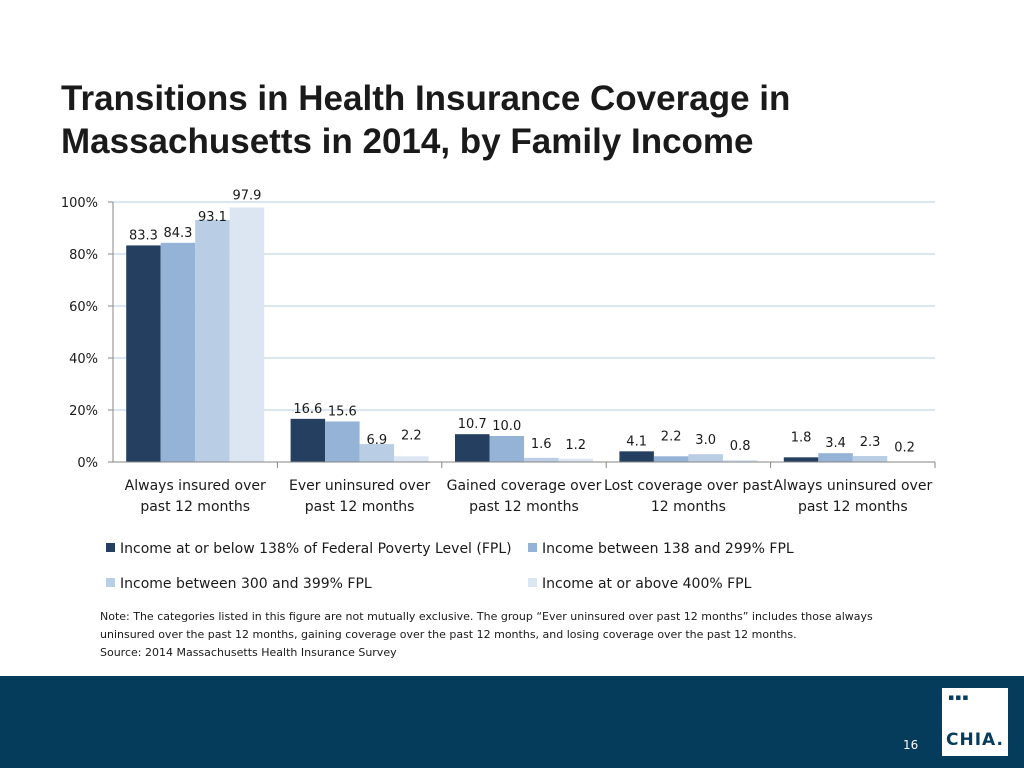 This screenshot has height=768, width=1024. I want to click on data-label: 0.2, so click(904, 447).